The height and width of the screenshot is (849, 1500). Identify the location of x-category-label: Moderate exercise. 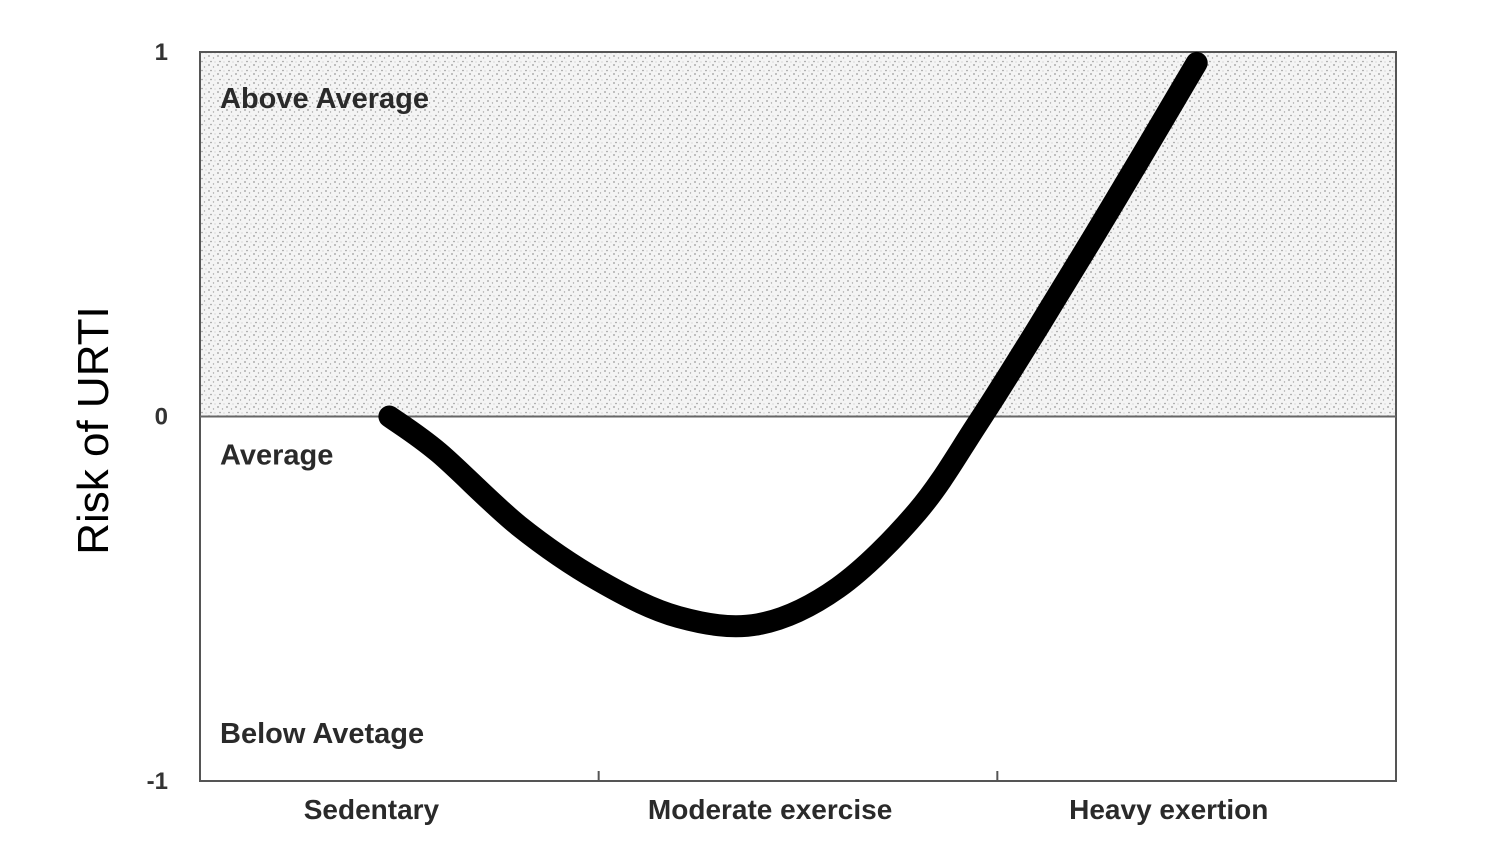
(770, 809).